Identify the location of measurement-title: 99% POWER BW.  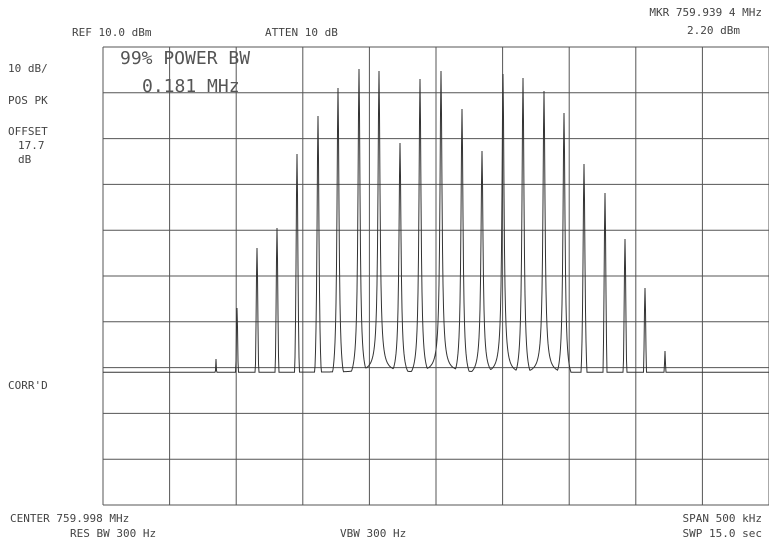
(185, 58).